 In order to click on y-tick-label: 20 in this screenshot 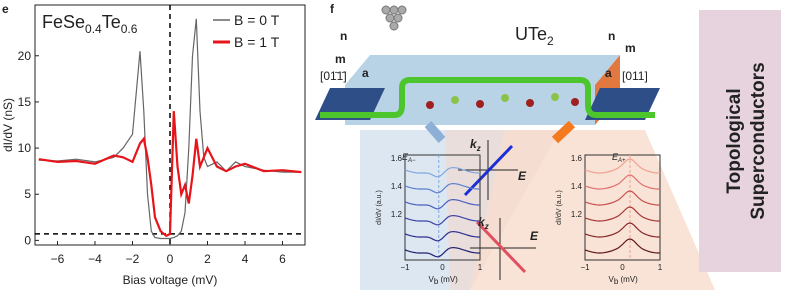, I will do `click(25, 56)`.